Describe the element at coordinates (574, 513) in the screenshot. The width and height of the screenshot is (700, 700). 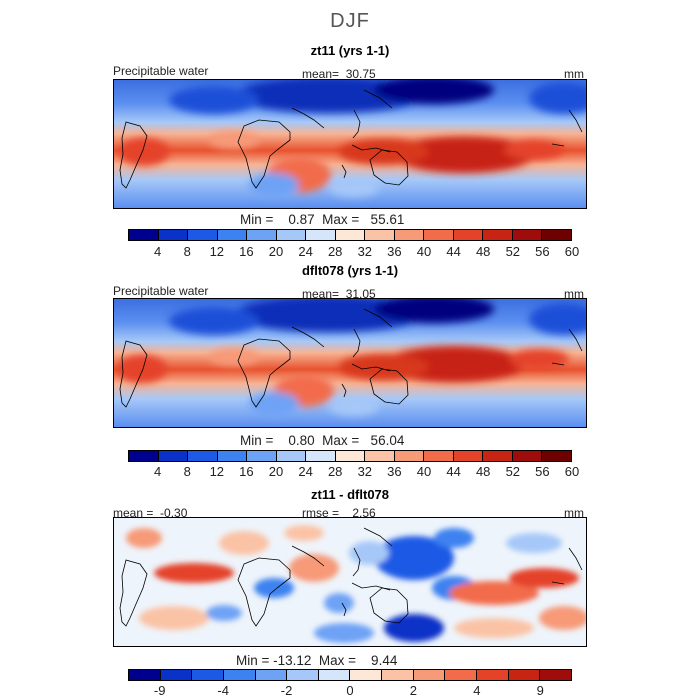
I see `panel-3-units-label: mm` at that location.